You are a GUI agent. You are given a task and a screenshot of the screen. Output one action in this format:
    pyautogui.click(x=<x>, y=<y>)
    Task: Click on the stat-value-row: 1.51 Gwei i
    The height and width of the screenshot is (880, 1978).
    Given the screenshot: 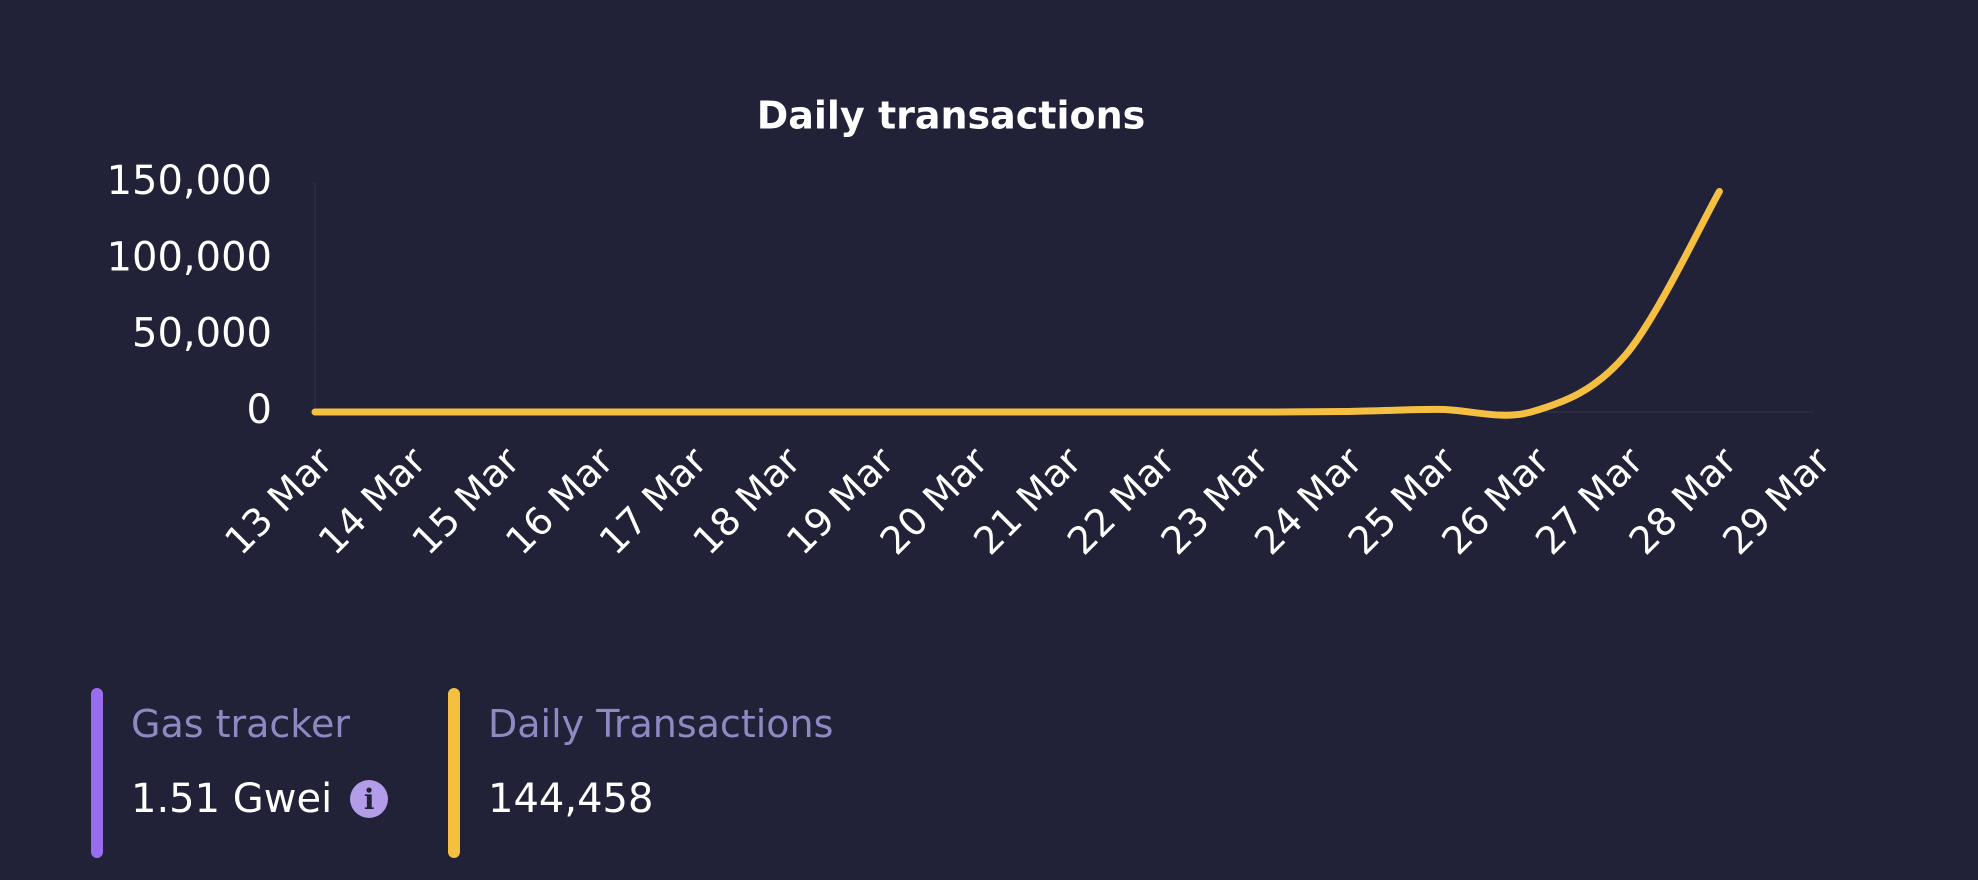 What is the action you would take?
    pyautogui.click(x=260, y=799)
    